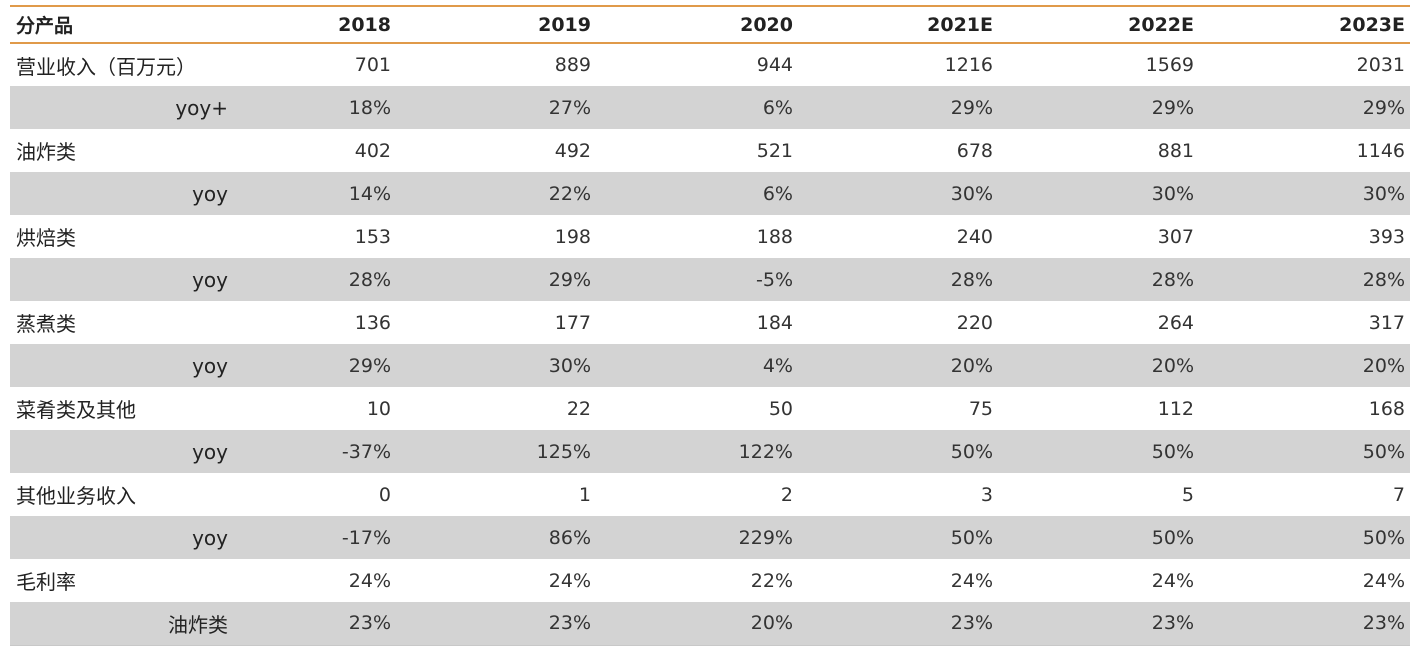 This screenshot has height=661, width=1420. I want to click on table-cell: 112, so click(1175, 408).